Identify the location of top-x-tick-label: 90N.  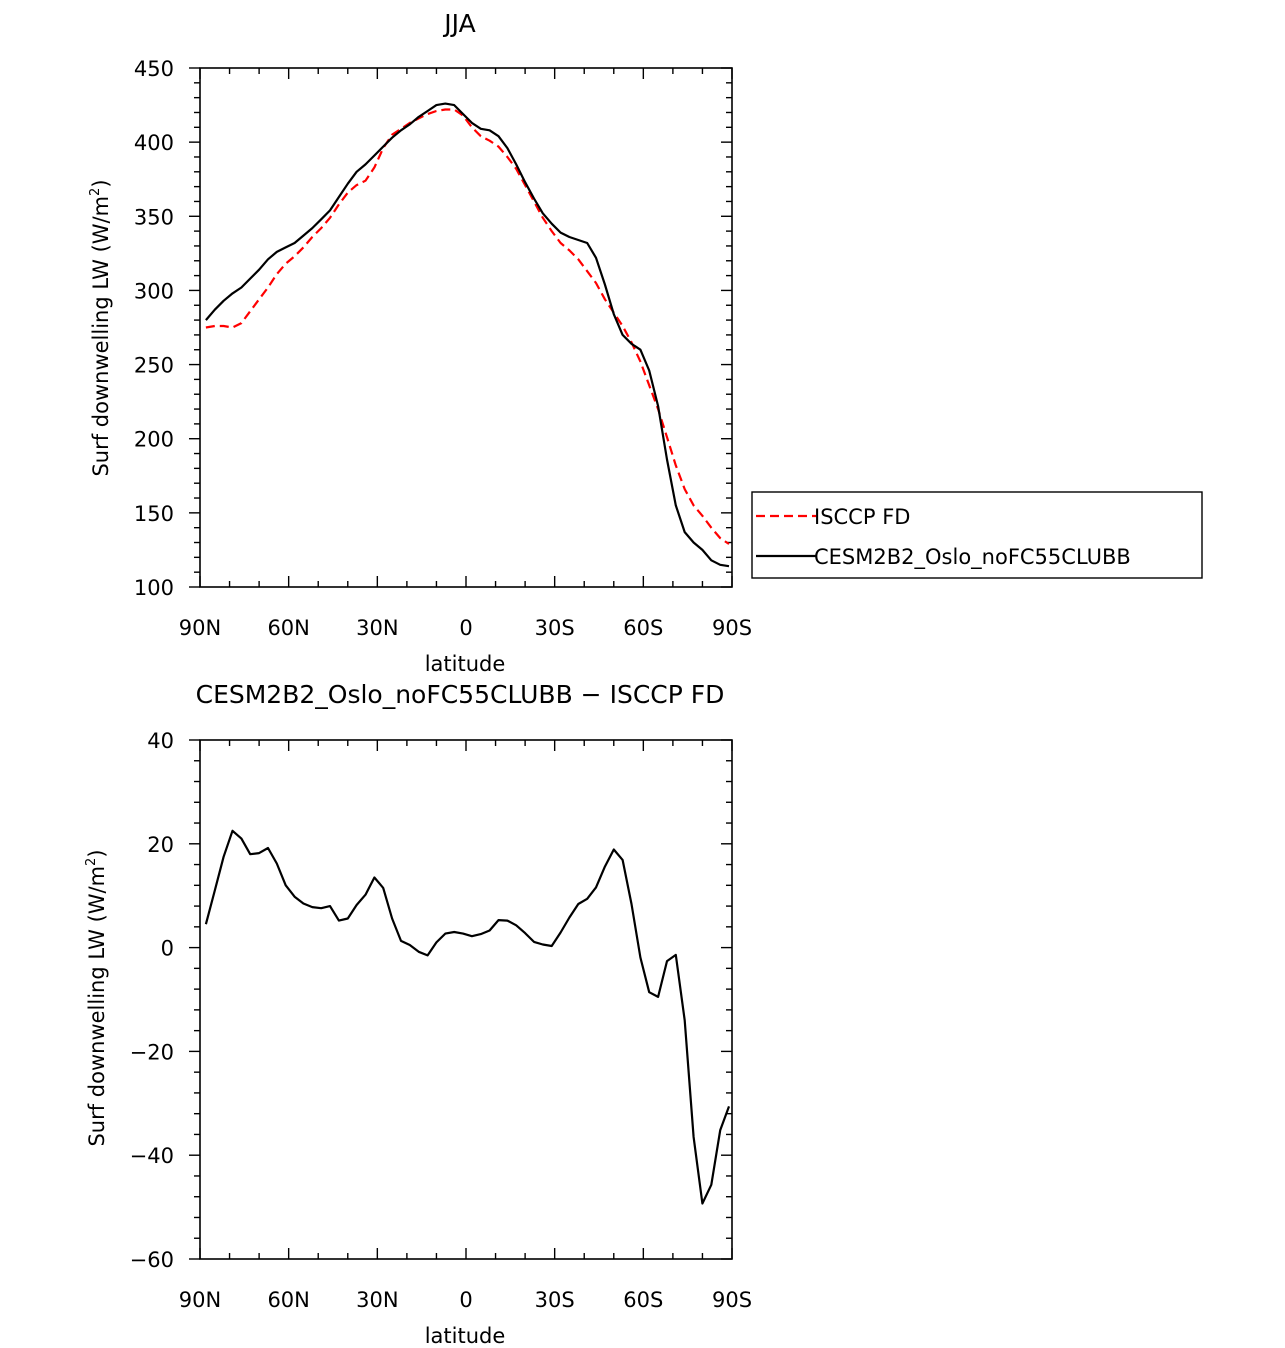
(200, 628).